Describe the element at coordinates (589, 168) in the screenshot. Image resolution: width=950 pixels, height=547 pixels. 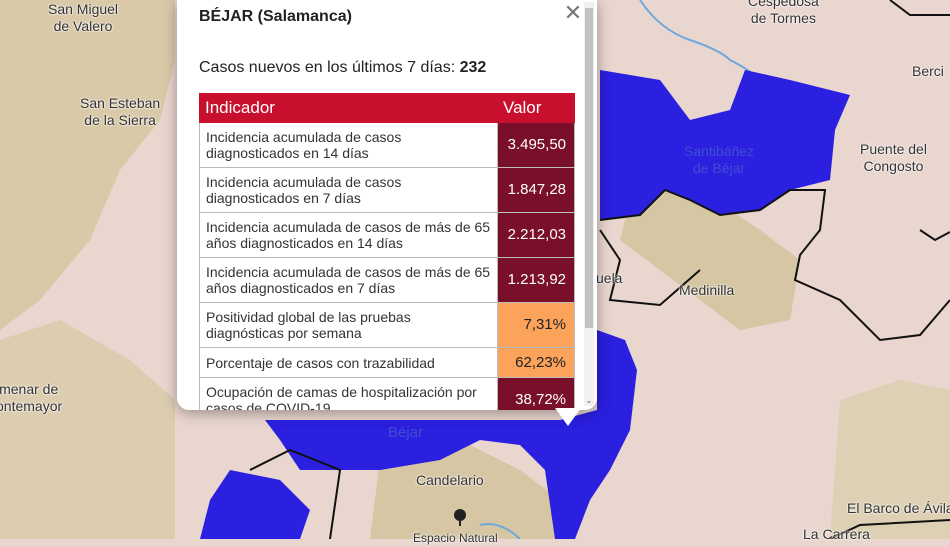
I see `scrollbar-thumb` at that location.